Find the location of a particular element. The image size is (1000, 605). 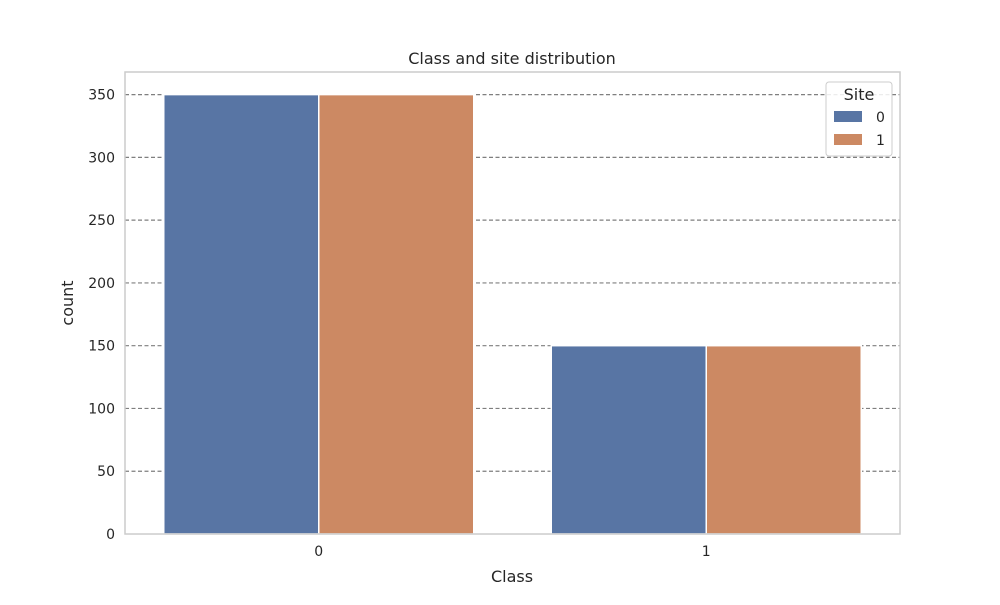

y-axis-label: count is located at coordinates (67, 302).